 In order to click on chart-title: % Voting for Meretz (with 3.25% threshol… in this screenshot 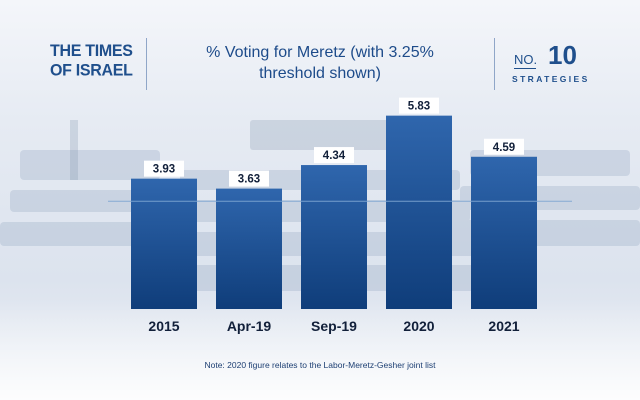, I will do `click(320, 63)`.